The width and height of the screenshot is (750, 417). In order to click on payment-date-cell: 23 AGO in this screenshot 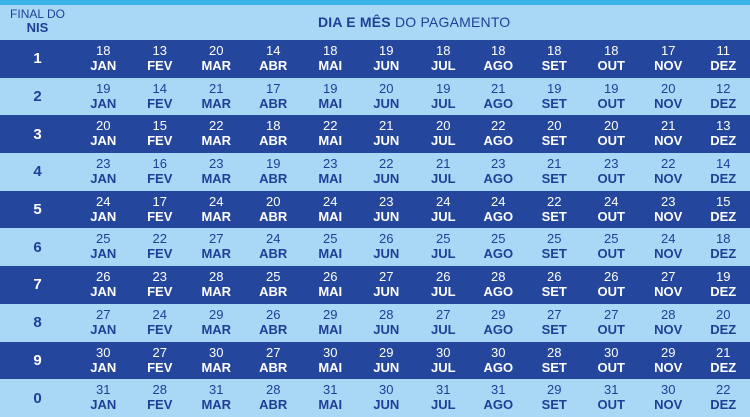, I will do `click(498, 172)`.